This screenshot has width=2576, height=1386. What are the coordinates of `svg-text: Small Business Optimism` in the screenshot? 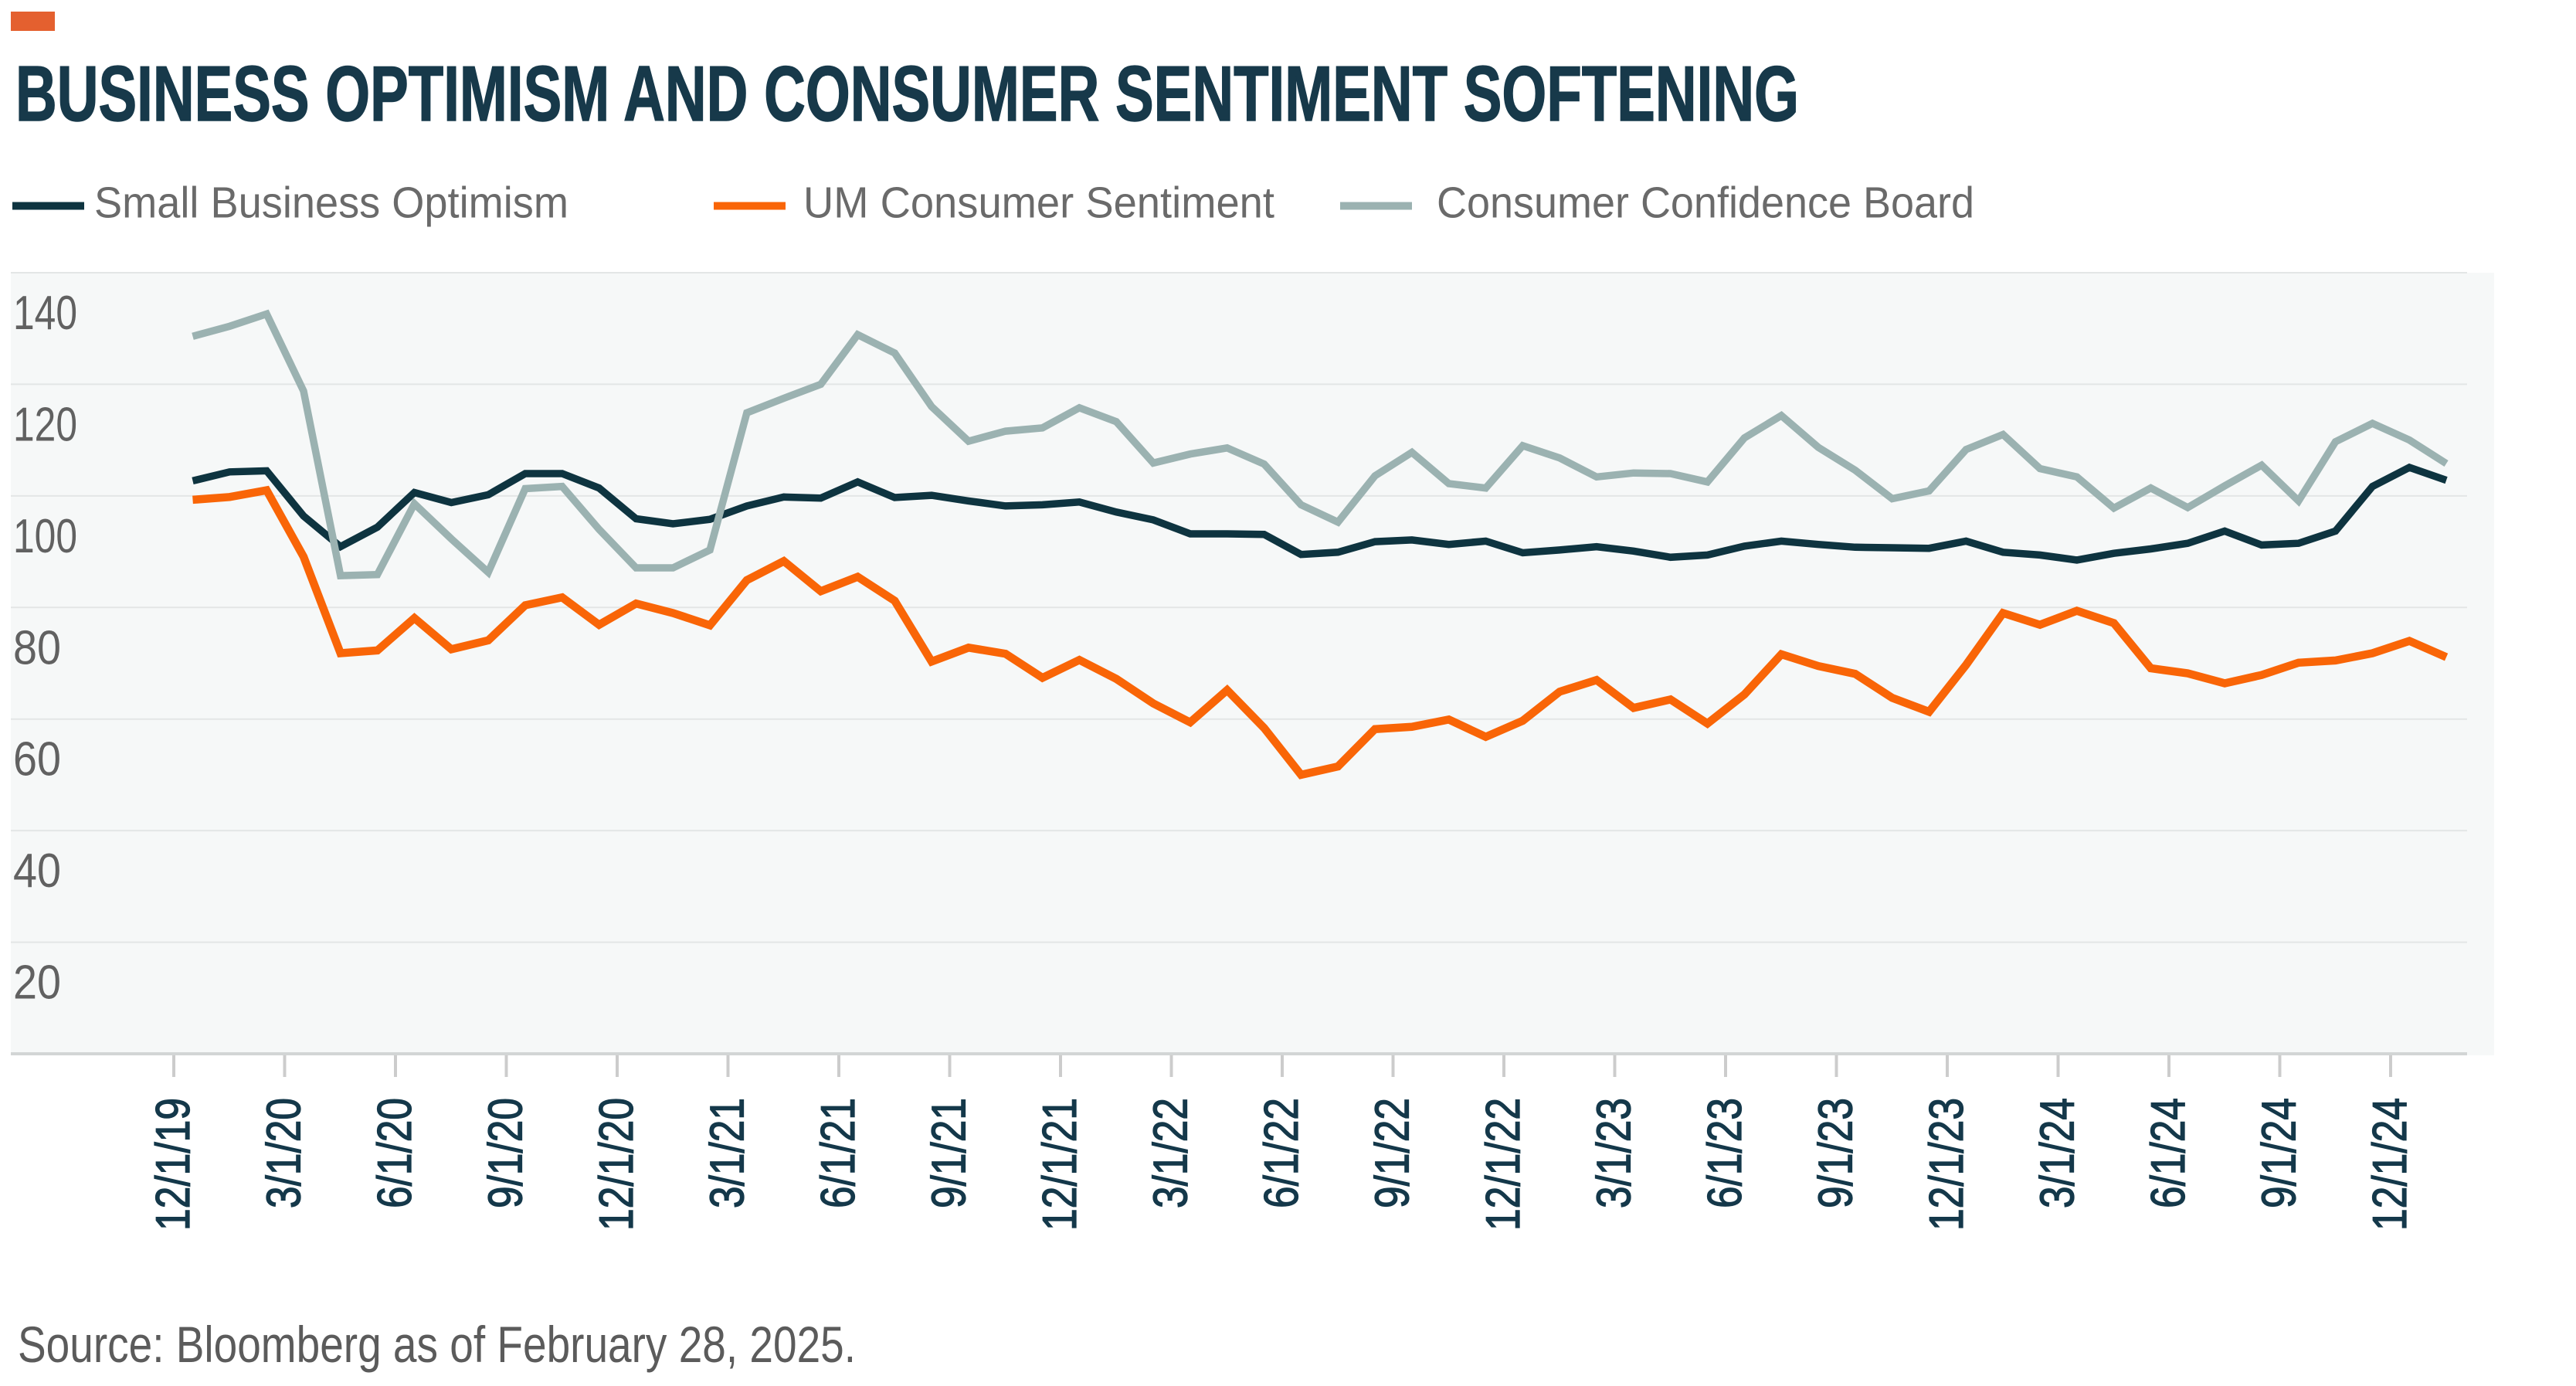 It's located at (331, 203).